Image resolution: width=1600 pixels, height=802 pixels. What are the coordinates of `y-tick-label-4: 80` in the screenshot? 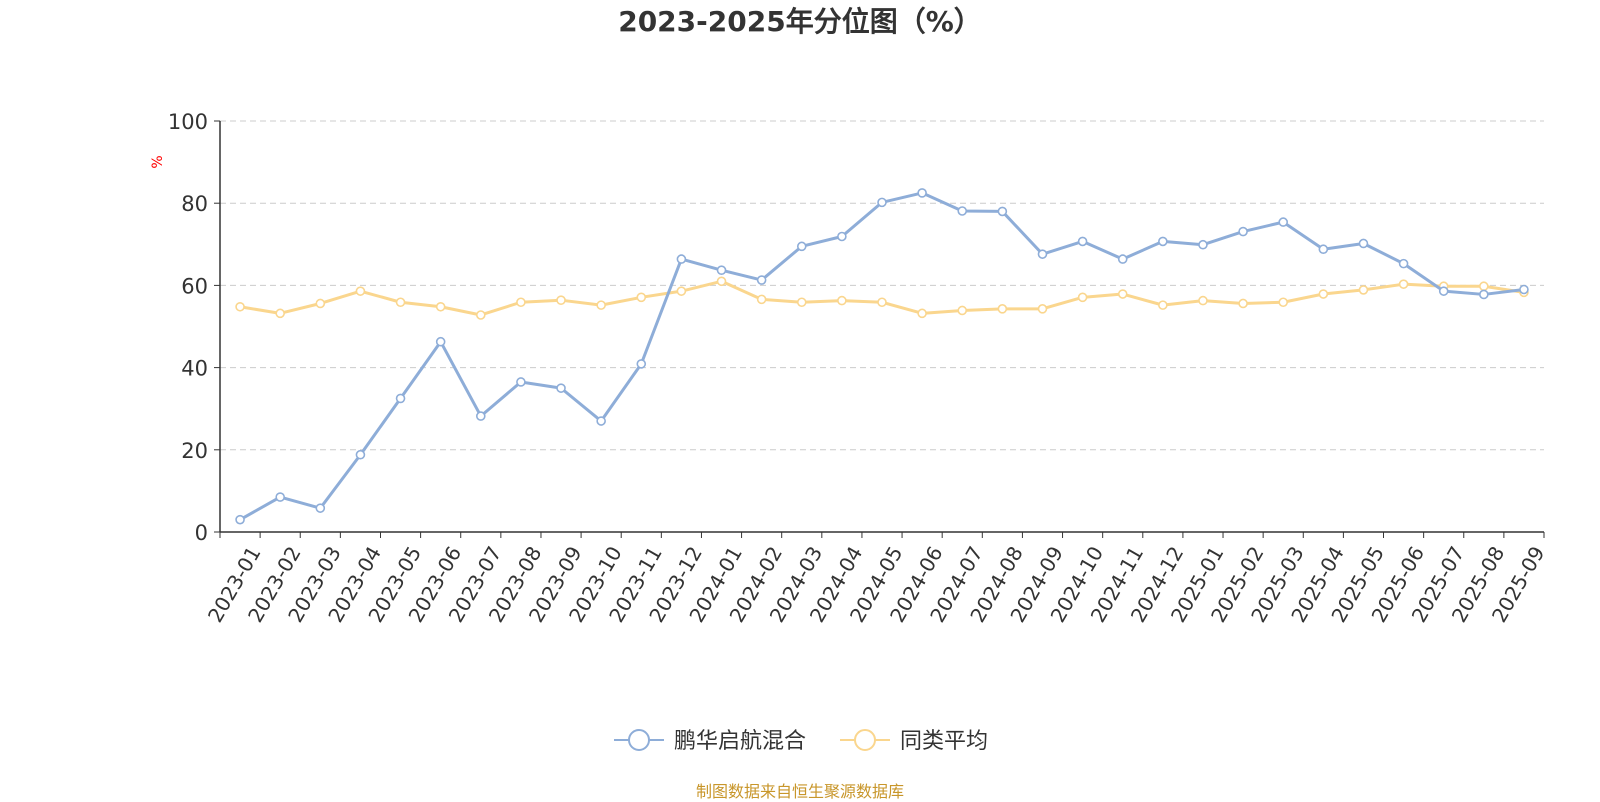 It's located at (194, 204).